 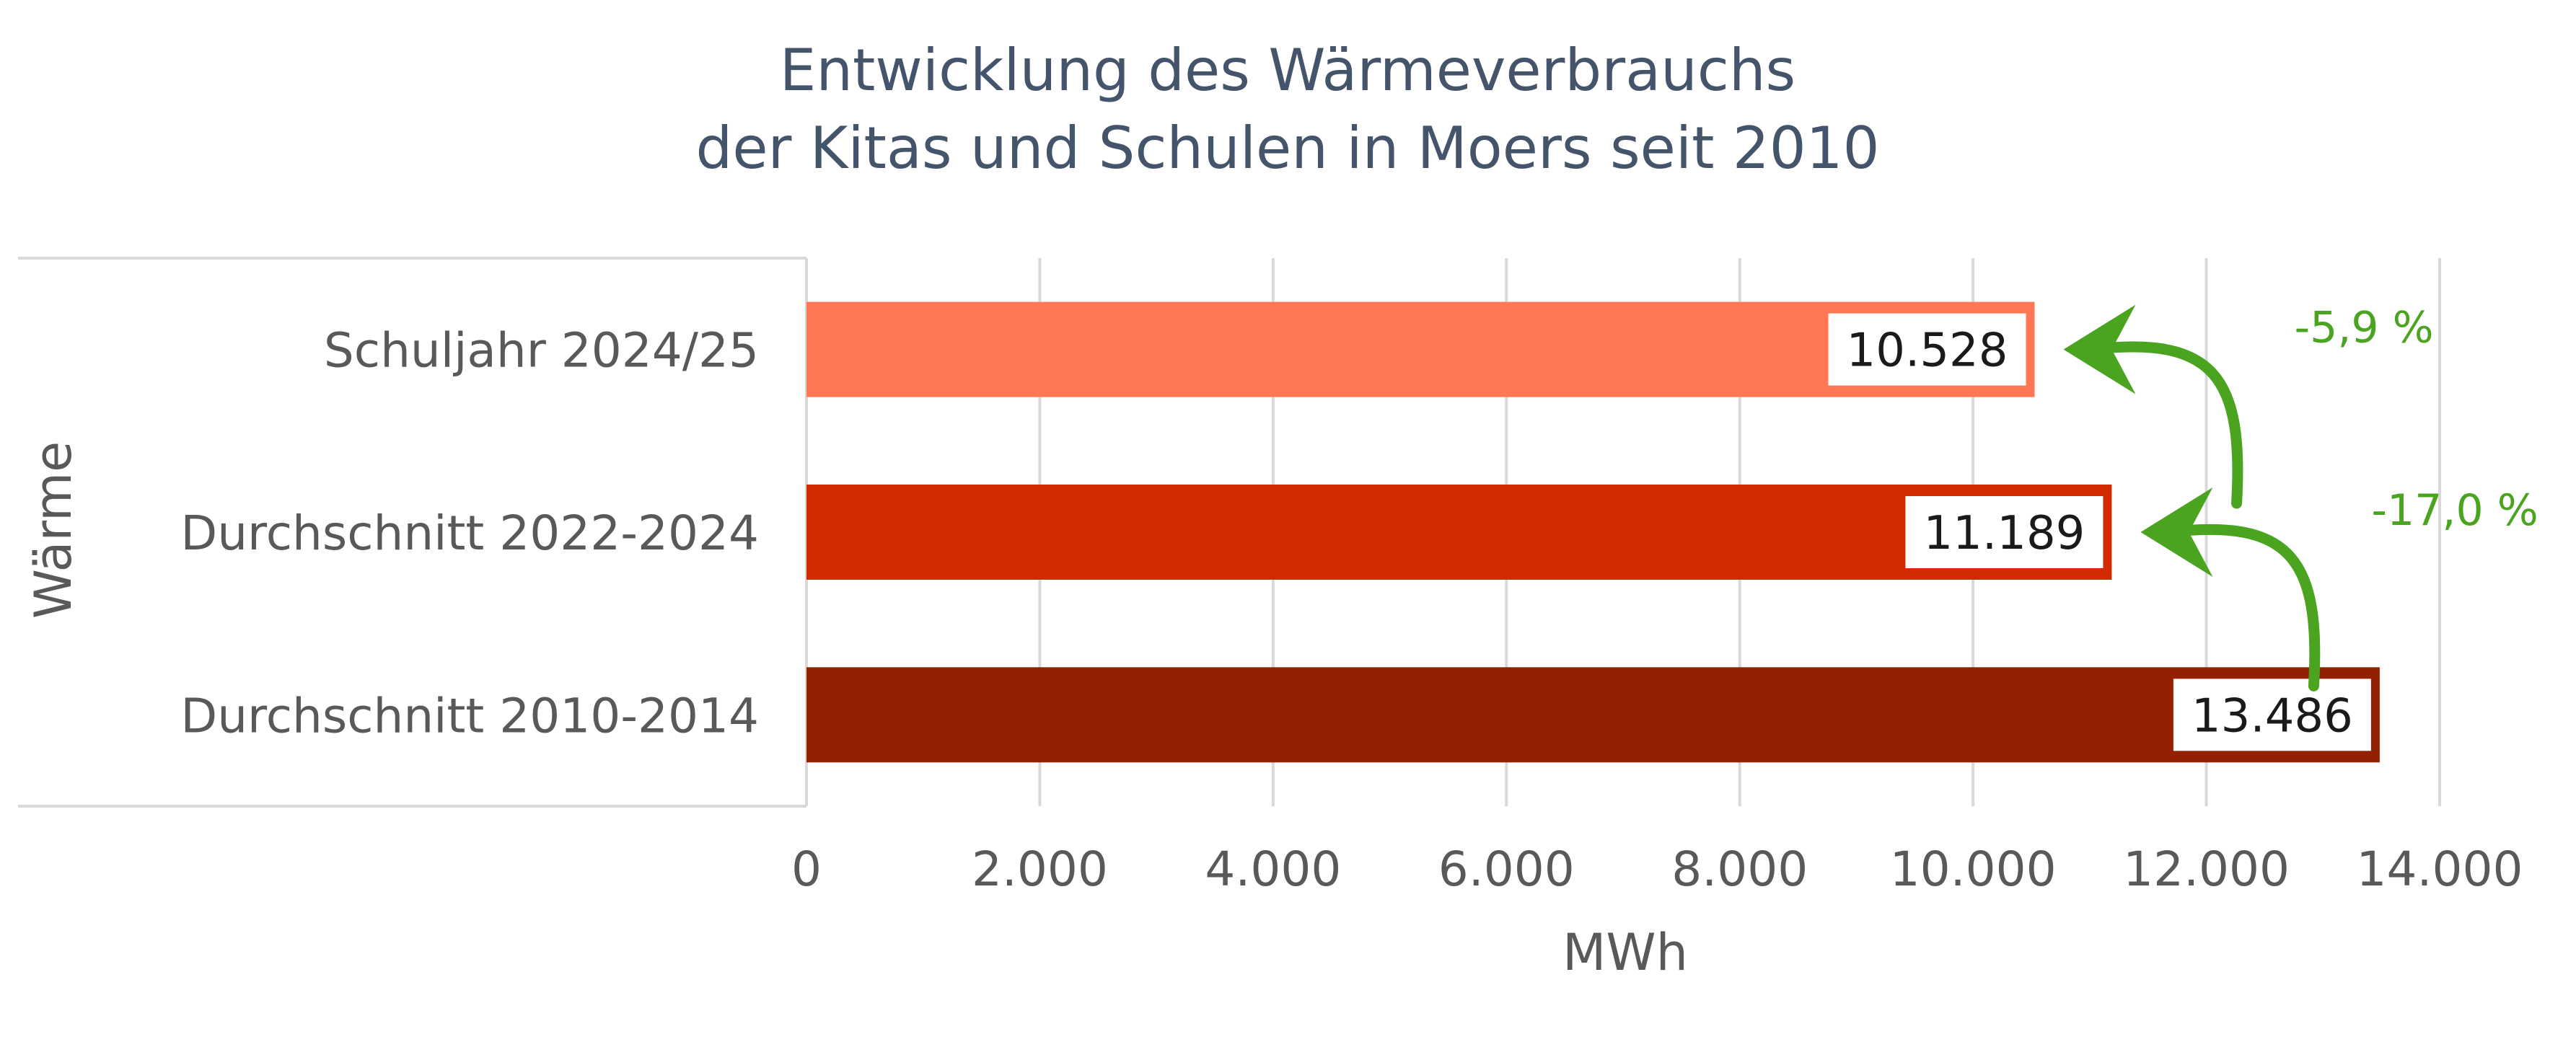 What do you see at coordinates (1657, 869) in the screenshot?
I see `x-tick-labels: 0 2.000 4.000 6.000 8.000 10.000 12.000 14.000` at bounding box center [1657, 869].